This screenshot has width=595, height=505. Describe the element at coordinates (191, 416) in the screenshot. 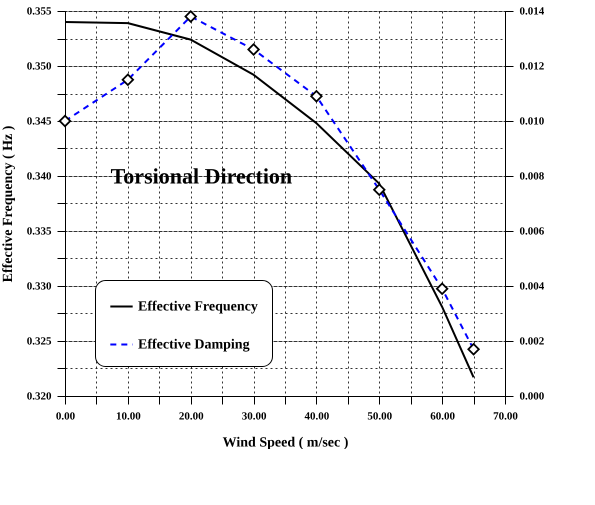

I see `x-tick-label: 20.00` at that location.